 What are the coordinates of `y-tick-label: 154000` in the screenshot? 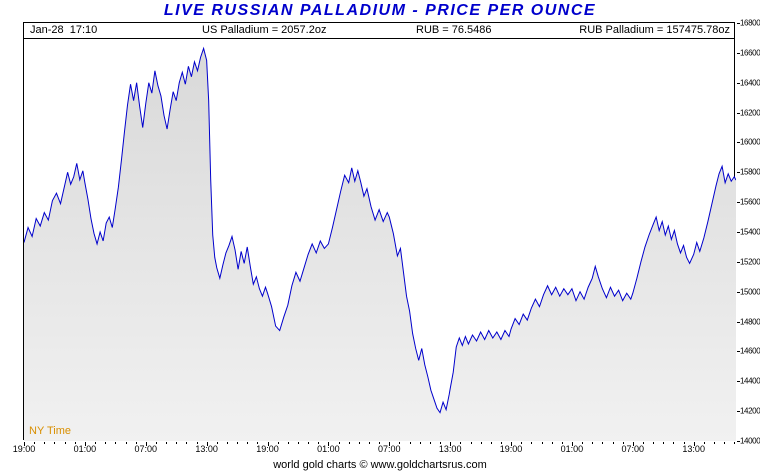 It's located at (750, 232).